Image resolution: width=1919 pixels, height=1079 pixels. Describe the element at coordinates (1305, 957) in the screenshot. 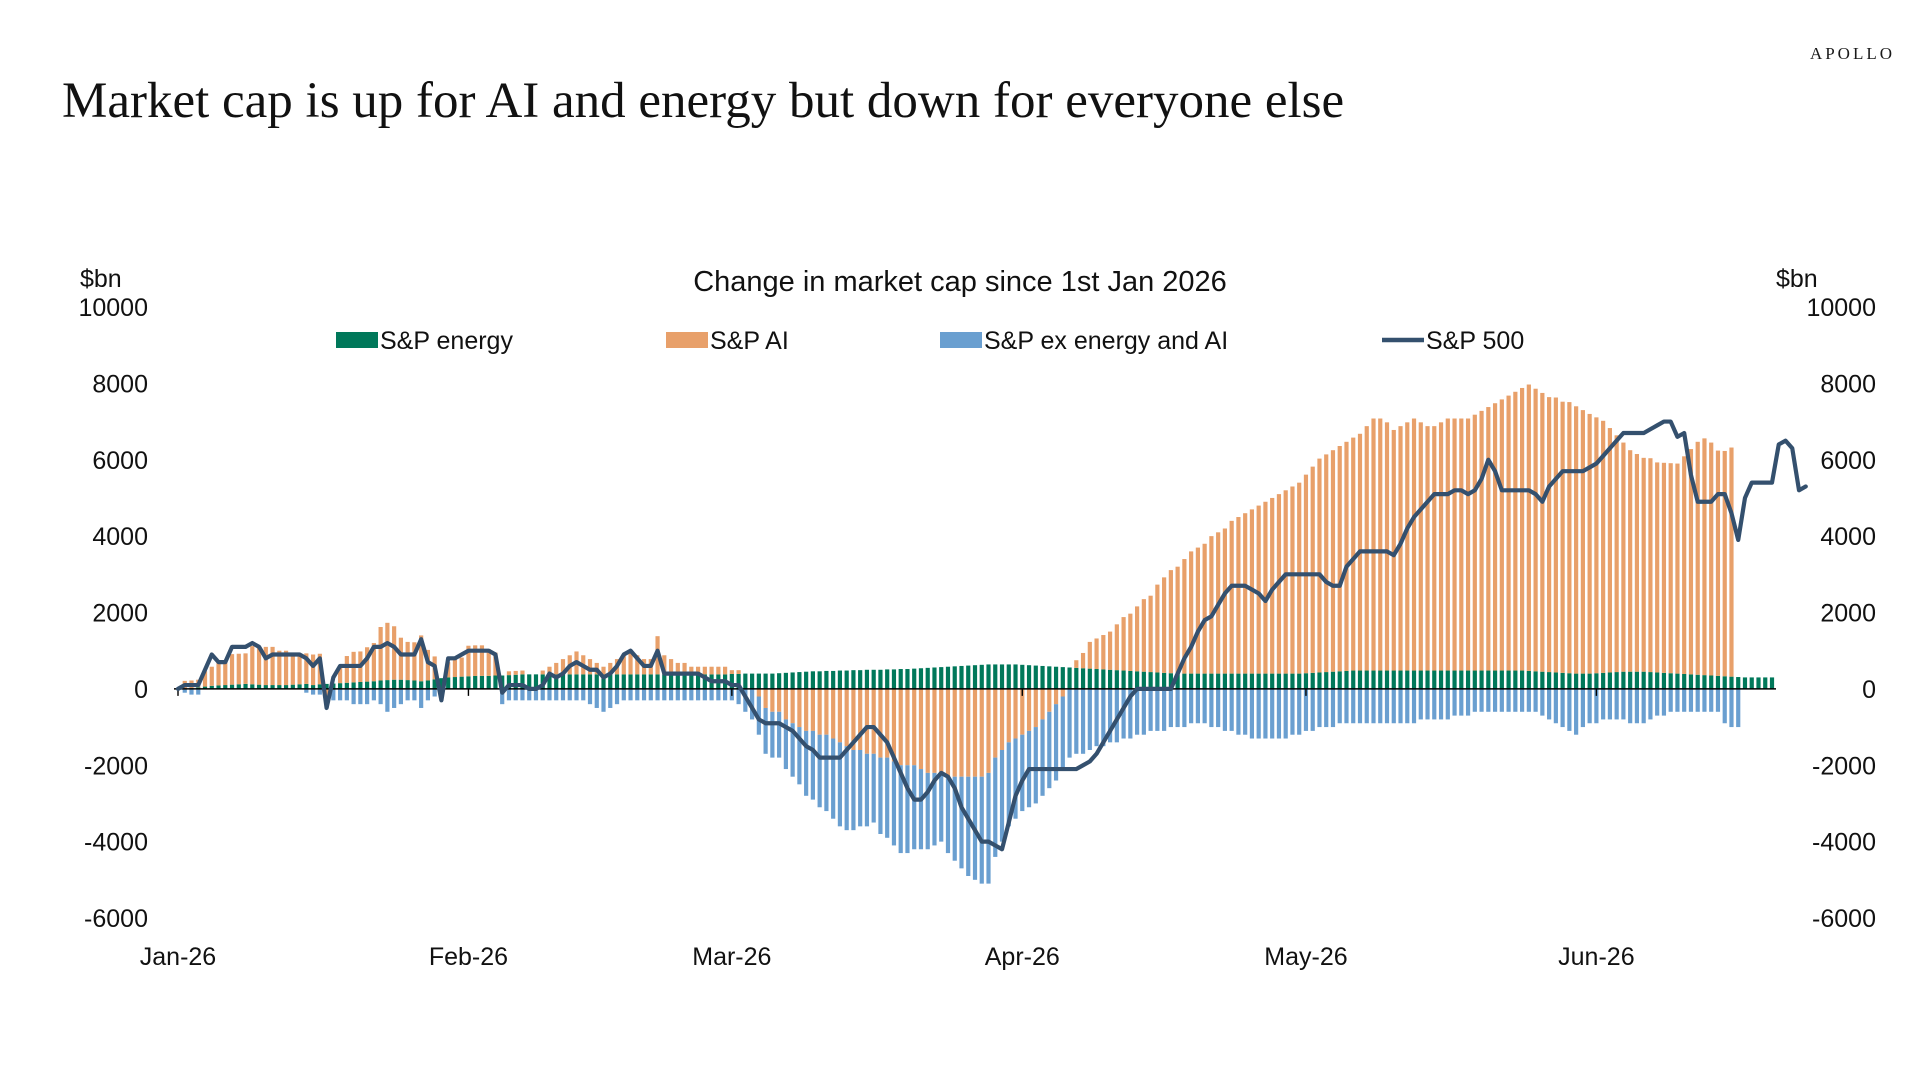

I see `x-tick-label: May-26` at that location.